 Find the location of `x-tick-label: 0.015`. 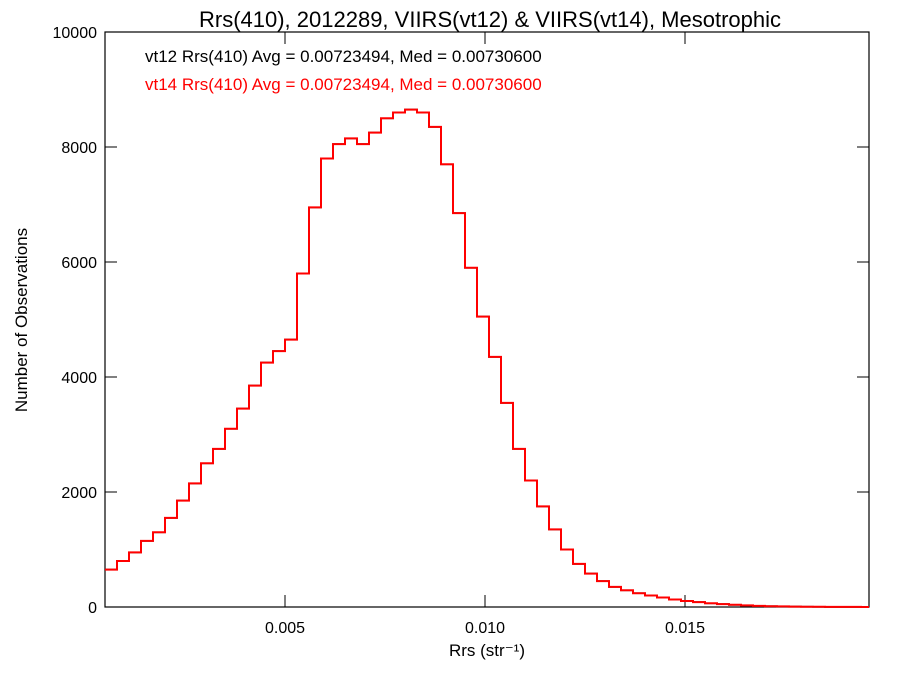

x-tick-label: 0.015 is located at coordinates (685, 628).